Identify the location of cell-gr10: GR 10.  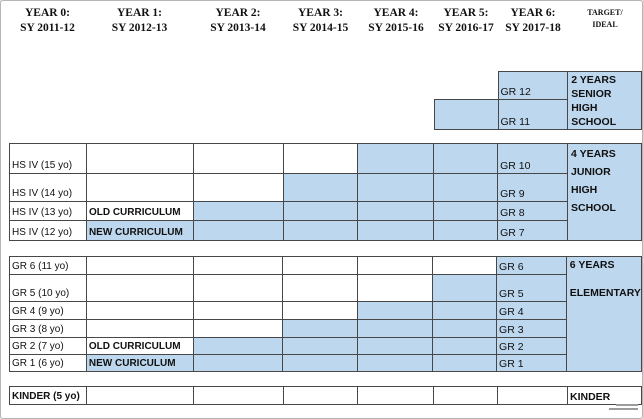
(532, 158).